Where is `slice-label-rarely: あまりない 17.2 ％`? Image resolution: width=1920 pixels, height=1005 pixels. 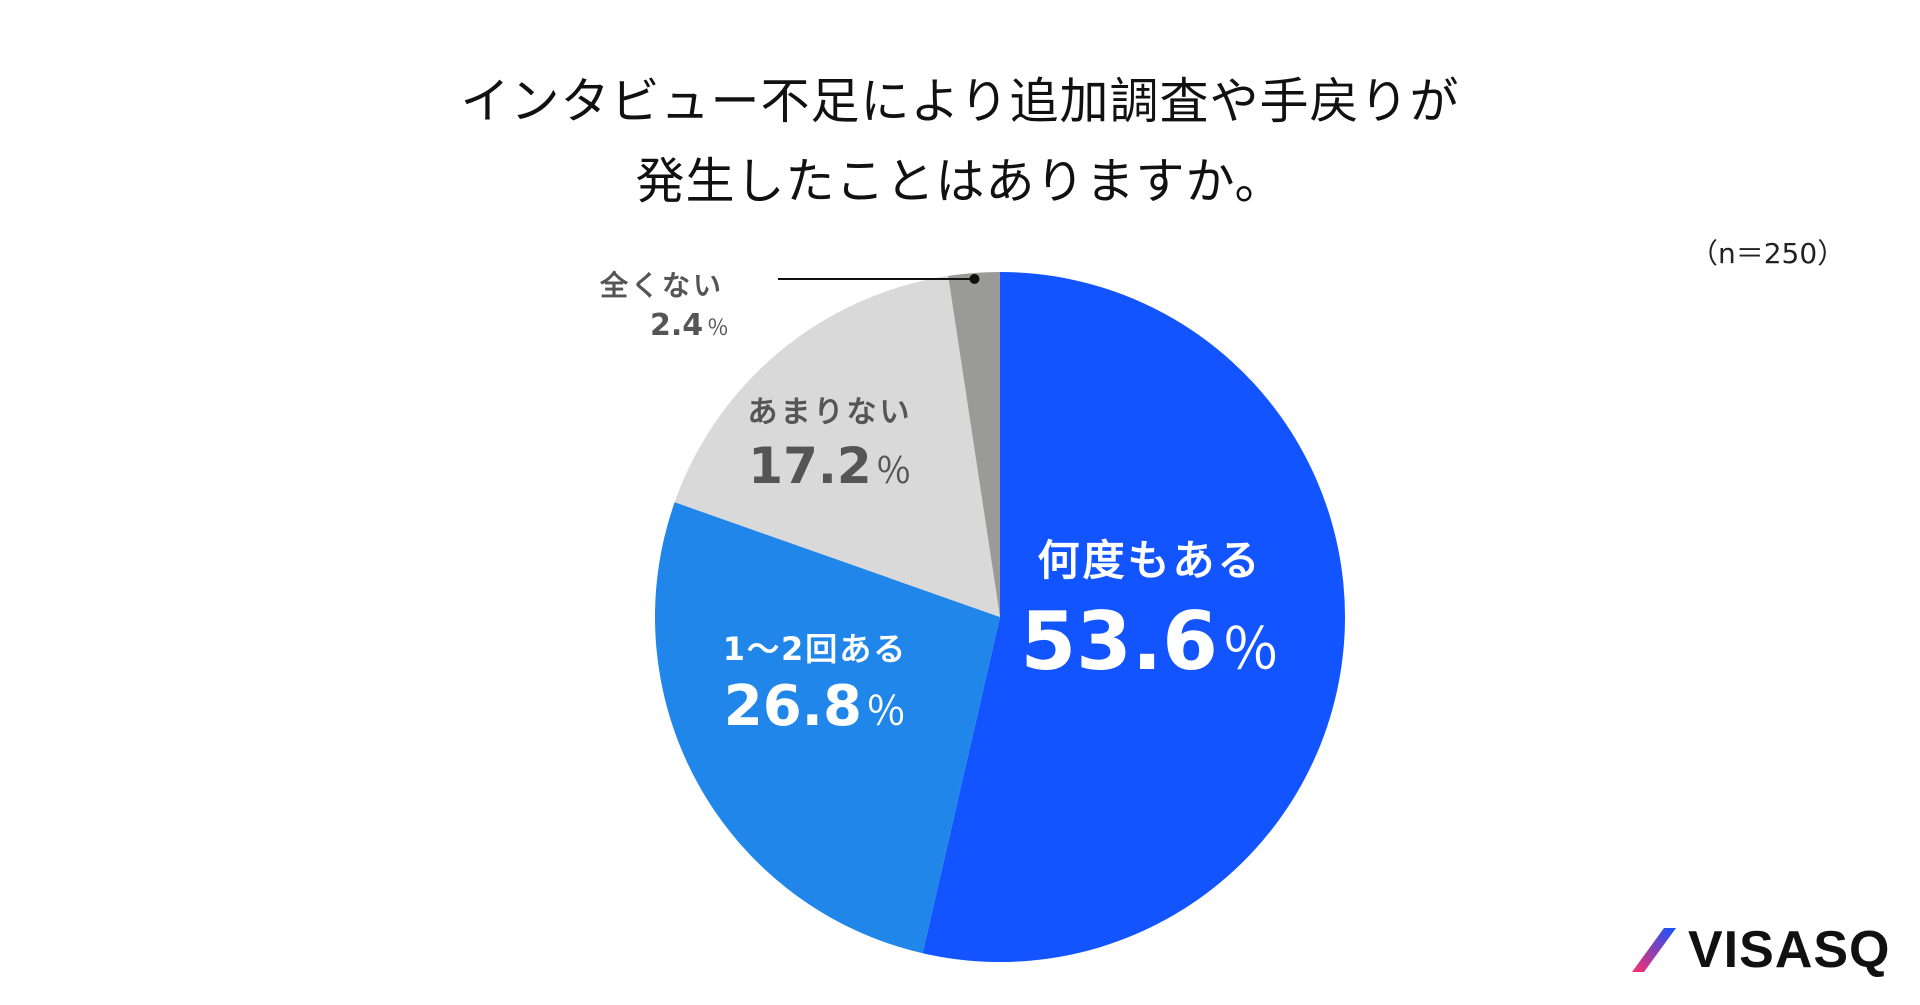 slice-label-rarely: あまりない 17.2 ％ is located at coordinates (830, 449).